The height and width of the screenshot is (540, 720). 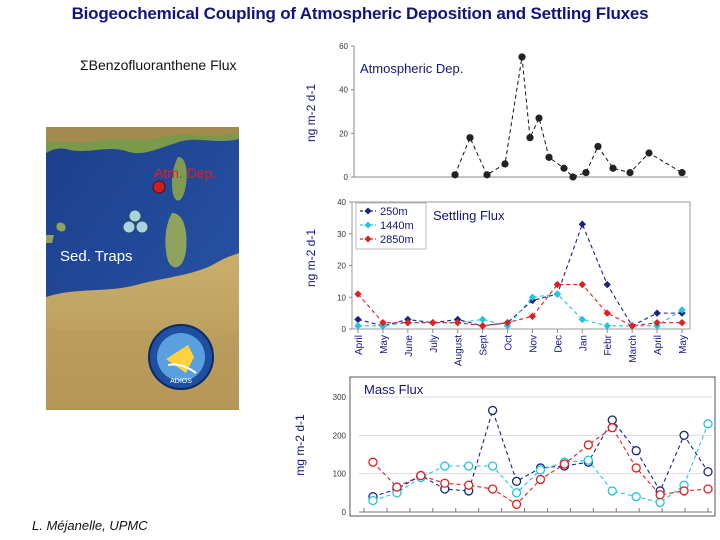 I want to click on settle-legend-label: 2850m, so click(x=397, y=240).